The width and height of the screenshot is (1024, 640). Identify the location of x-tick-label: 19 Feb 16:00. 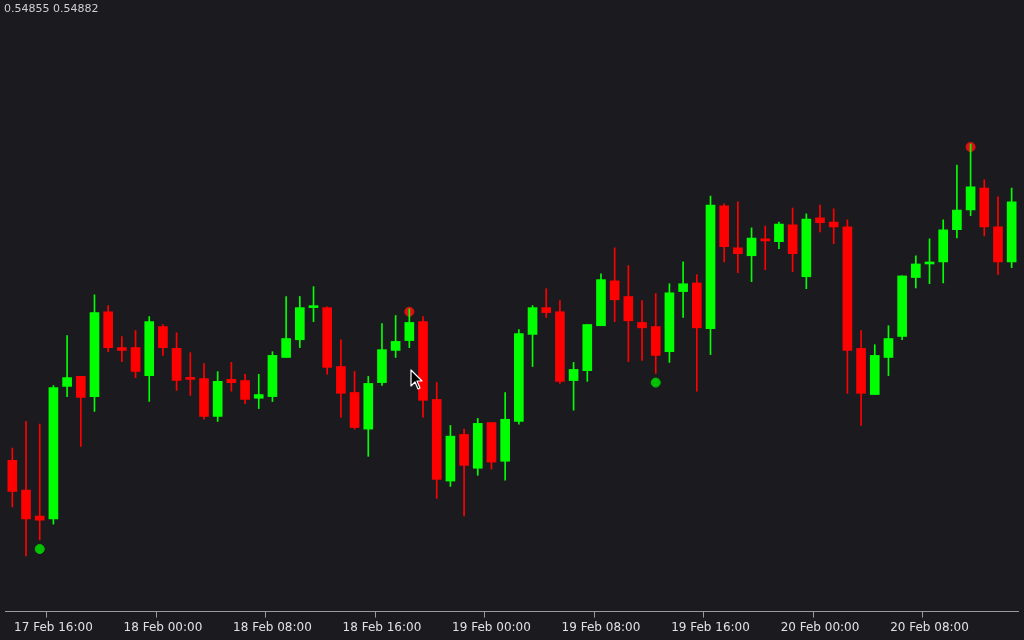
(710, 626).